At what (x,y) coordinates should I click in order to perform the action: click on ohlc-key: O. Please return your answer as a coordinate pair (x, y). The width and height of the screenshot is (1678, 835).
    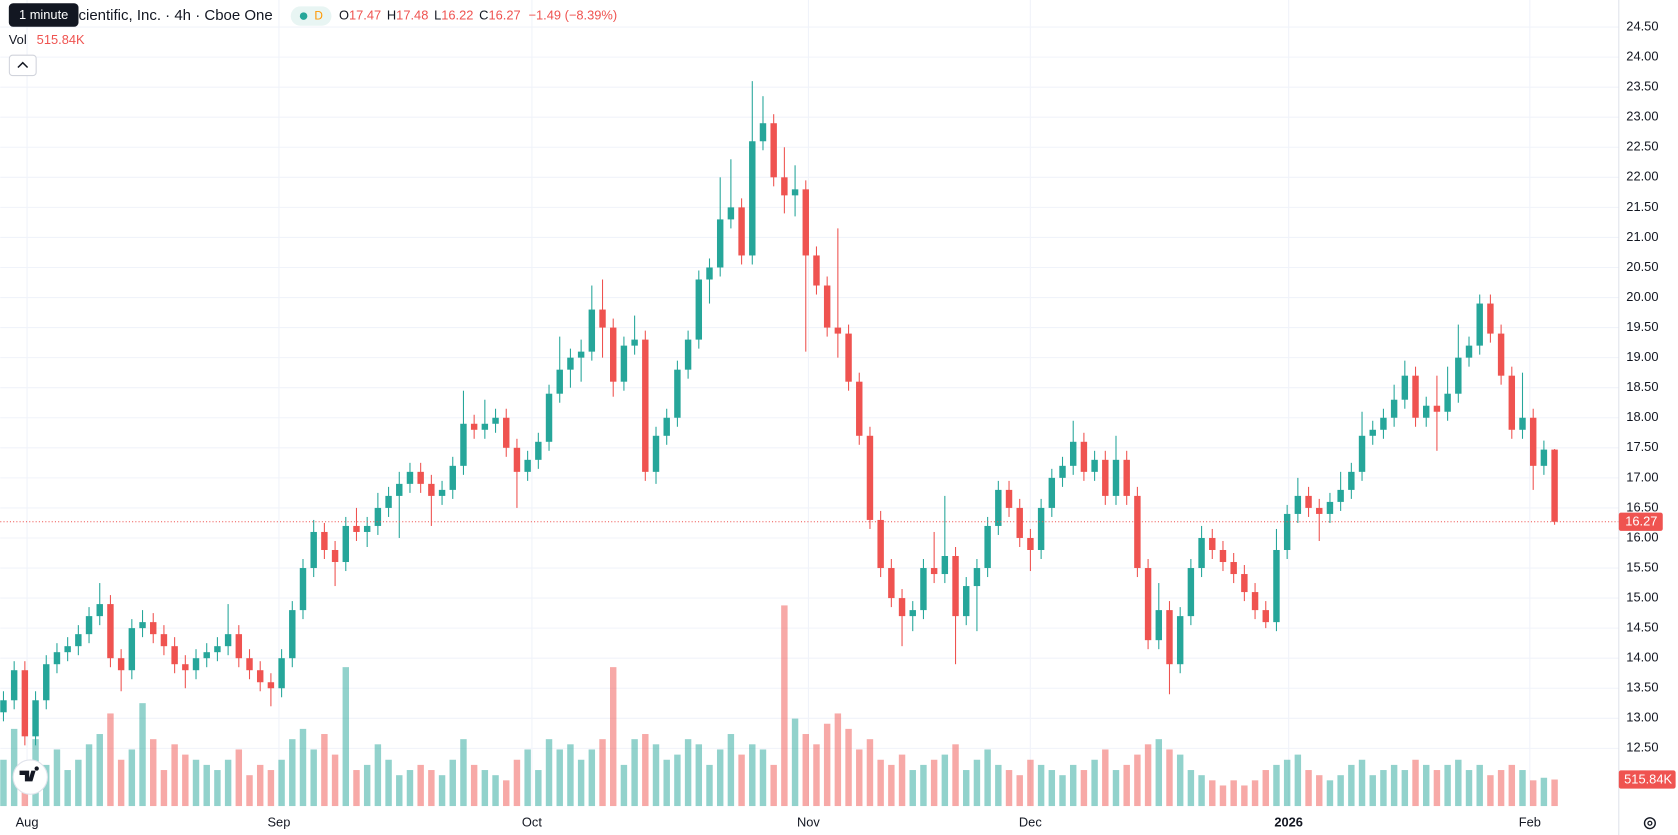
    Looking at the image, I should click on (344, 15).